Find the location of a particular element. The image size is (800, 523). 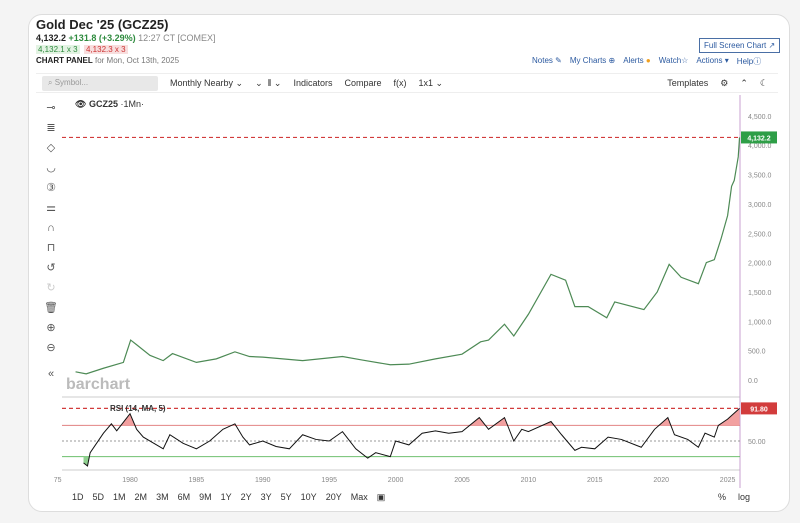

collapse-toolbar-icon: « is located at coordinates (51, 374).